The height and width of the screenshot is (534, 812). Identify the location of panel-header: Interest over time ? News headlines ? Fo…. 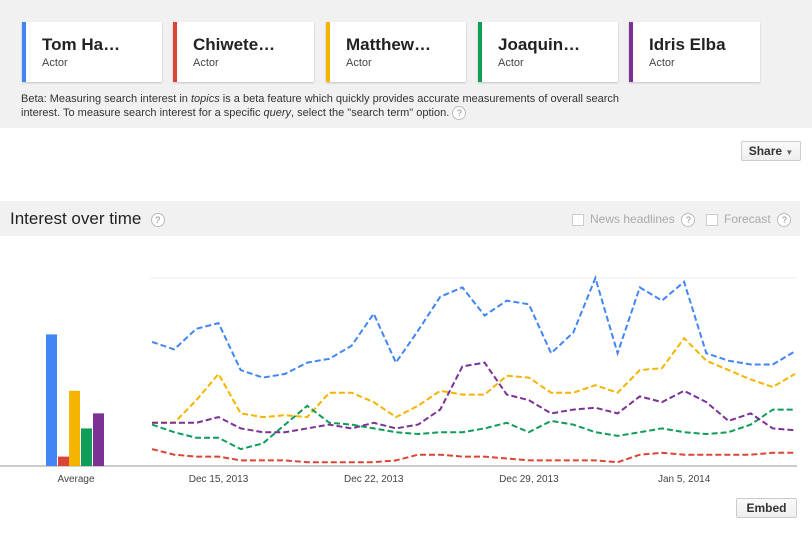
(400, 218).